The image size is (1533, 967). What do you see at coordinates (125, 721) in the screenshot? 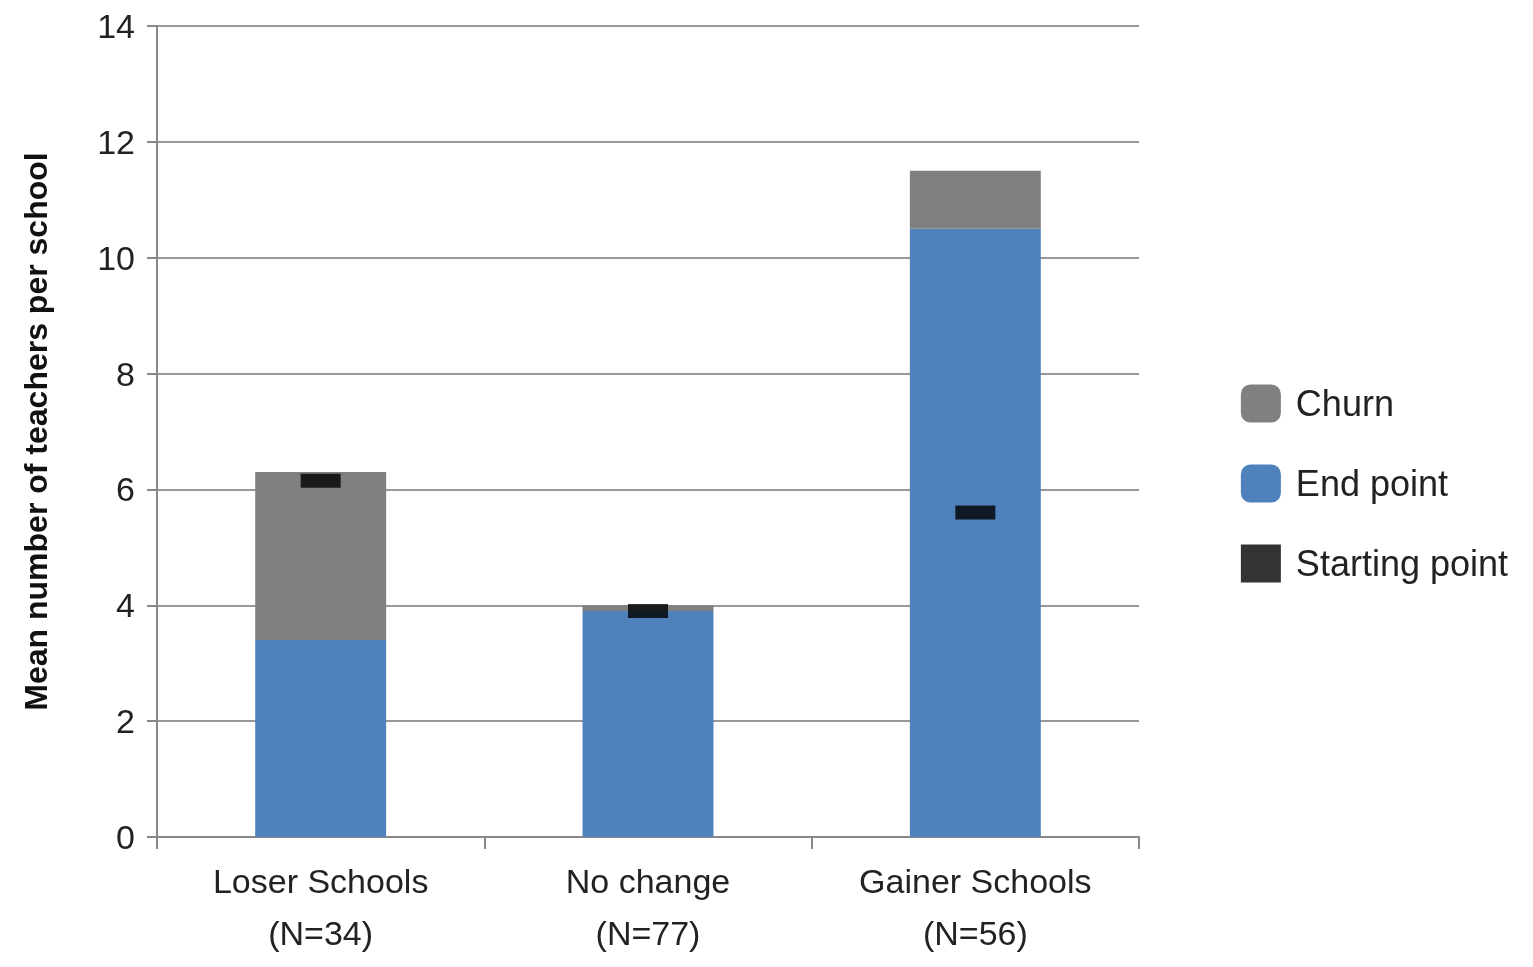
I see `y-tick-label: 2` at bounding box center [125, 721].